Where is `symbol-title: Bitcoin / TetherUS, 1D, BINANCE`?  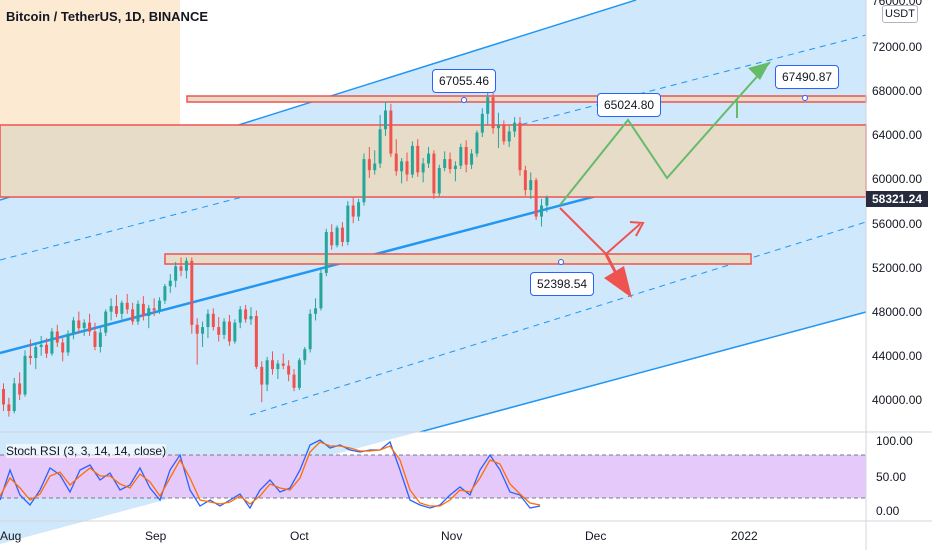
symbol-title: Bitcoin / TetherUS, 1D, BINANCE is located at coordinates (107, 16).